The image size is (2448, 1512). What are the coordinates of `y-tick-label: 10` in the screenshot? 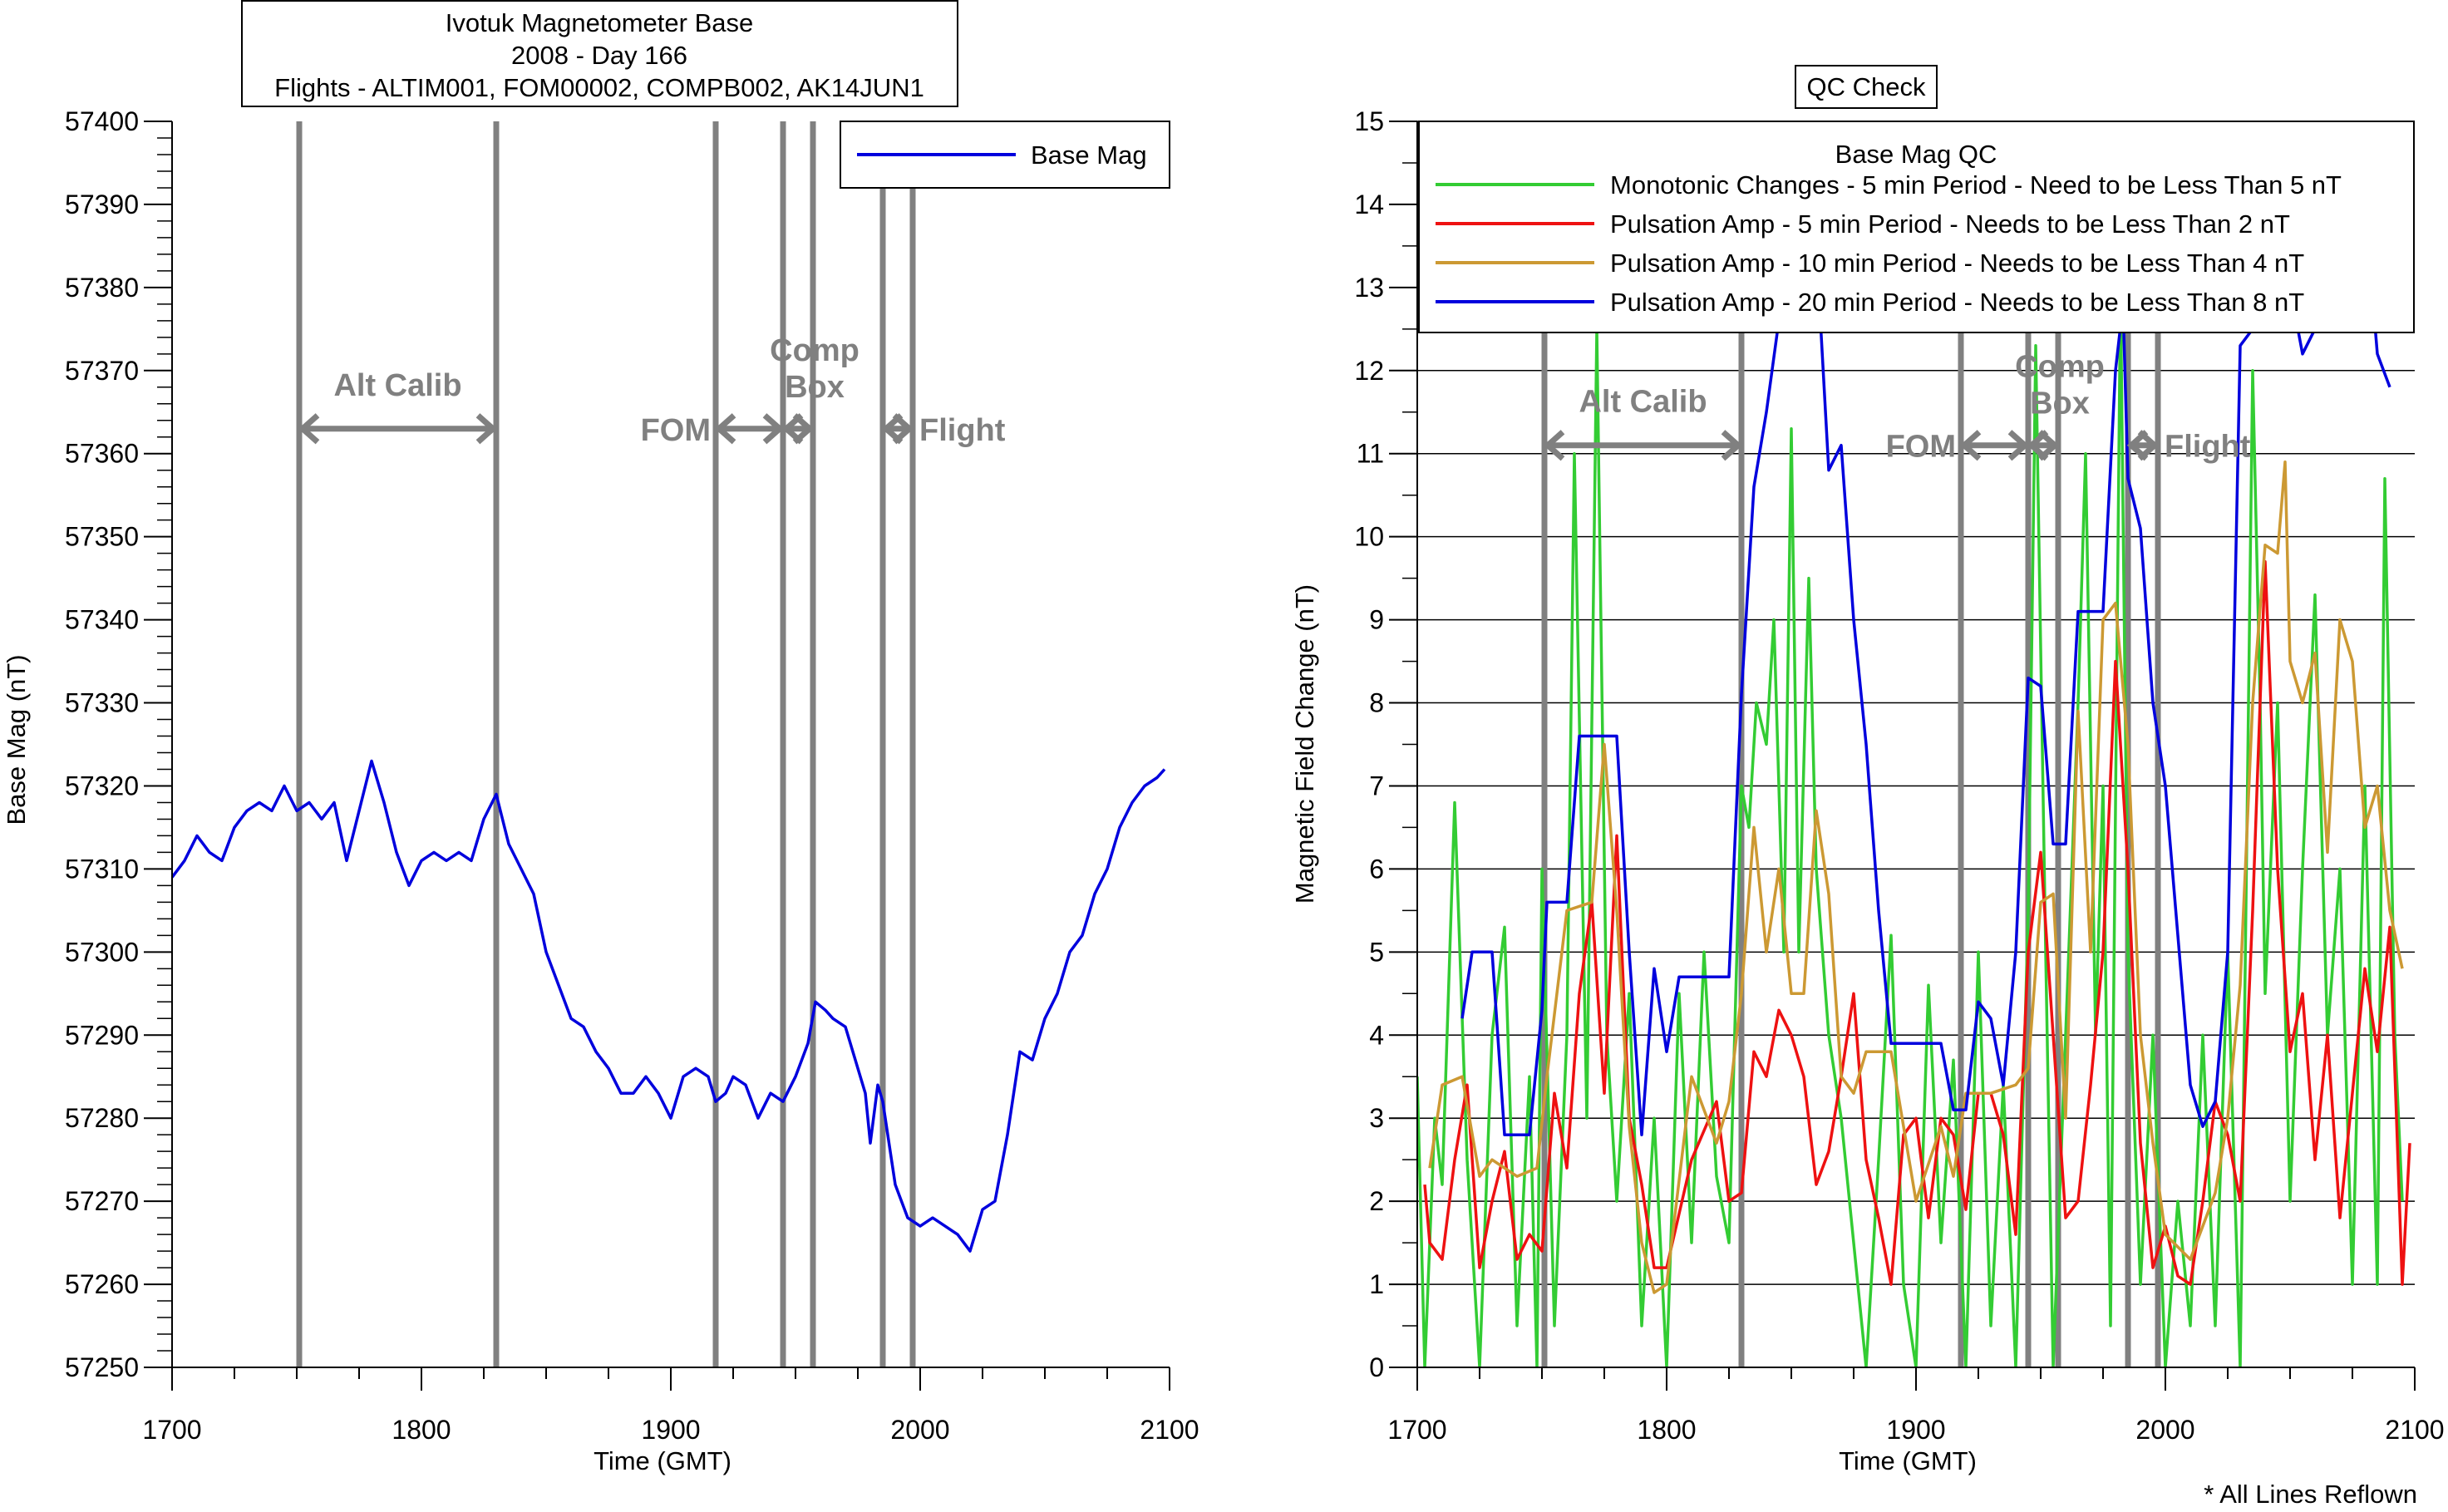 It's located at (1369, 537).